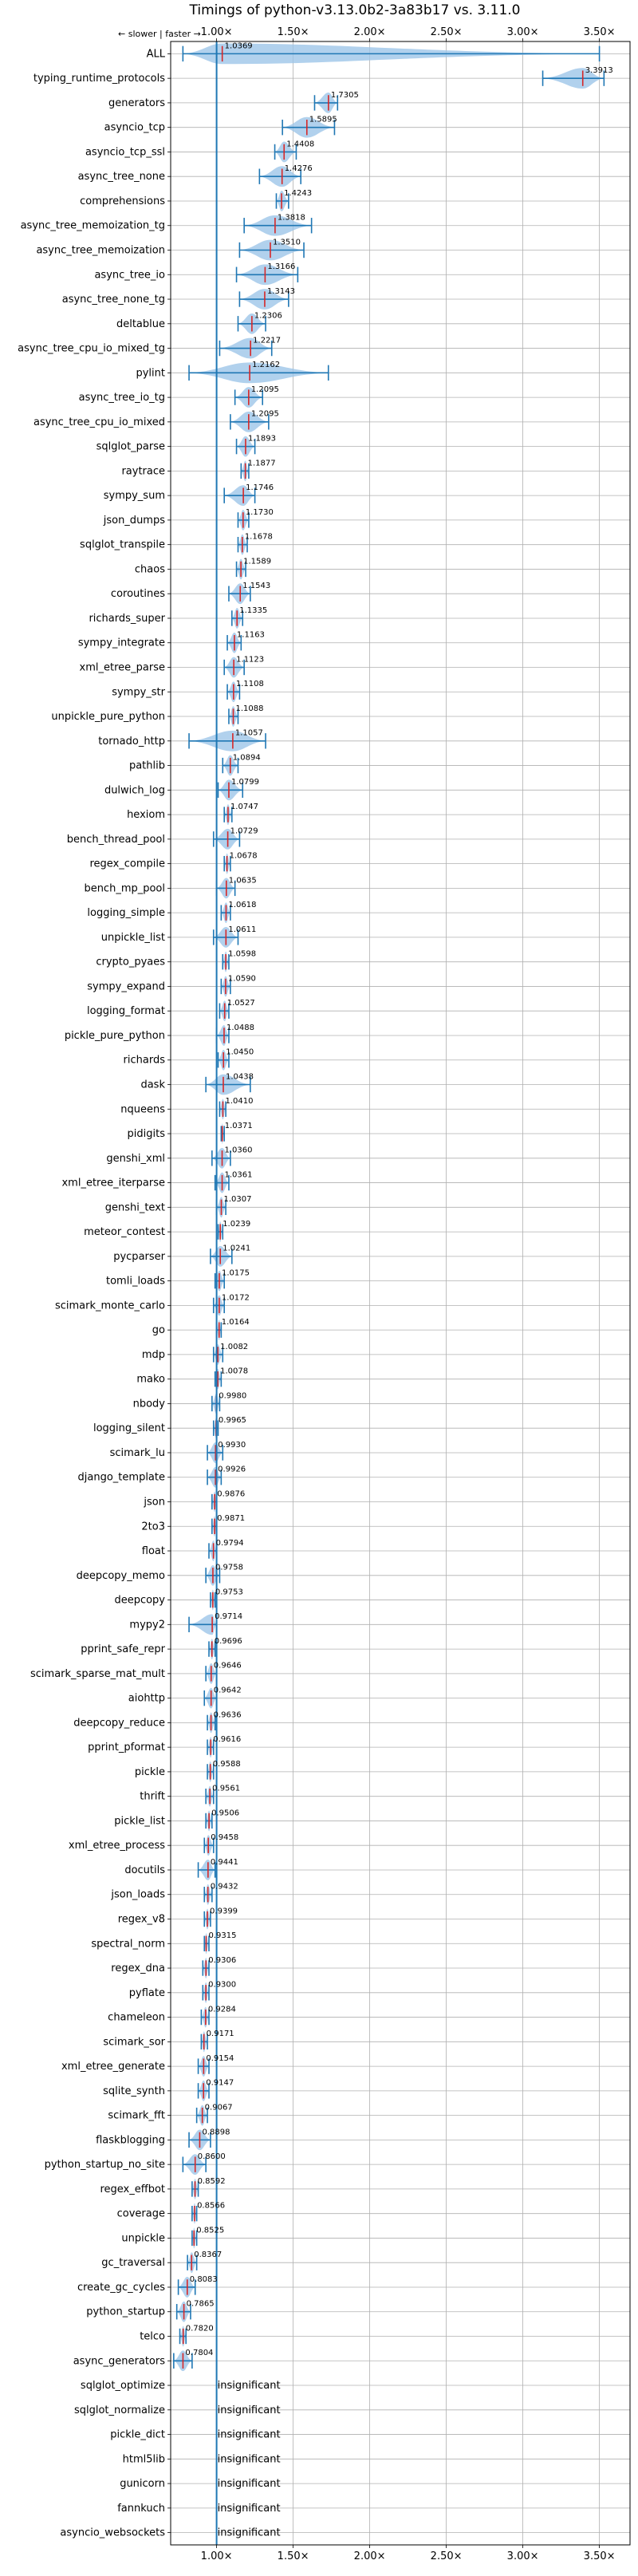 The width and height of the screenshot is (638, 2576). I want to click on value-label: 0.9876, so click(231, 1493).